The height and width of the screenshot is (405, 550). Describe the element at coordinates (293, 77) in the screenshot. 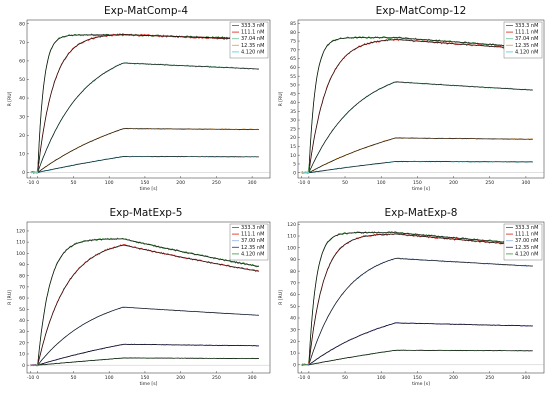

I see `y-tick-label: 55` at that location.